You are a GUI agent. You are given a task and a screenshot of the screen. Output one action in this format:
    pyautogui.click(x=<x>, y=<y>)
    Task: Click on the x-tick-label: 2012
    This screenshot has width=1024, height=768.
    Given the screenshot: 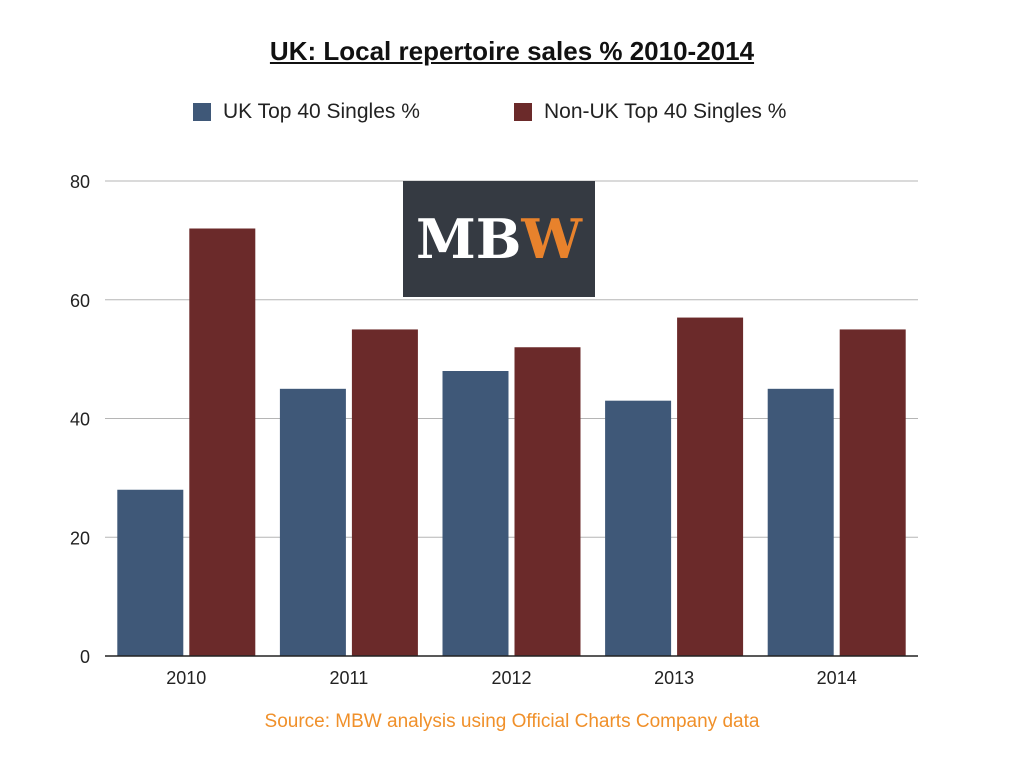 What is the action you would take?
    pyautogui.click(x=511, y=678)
    